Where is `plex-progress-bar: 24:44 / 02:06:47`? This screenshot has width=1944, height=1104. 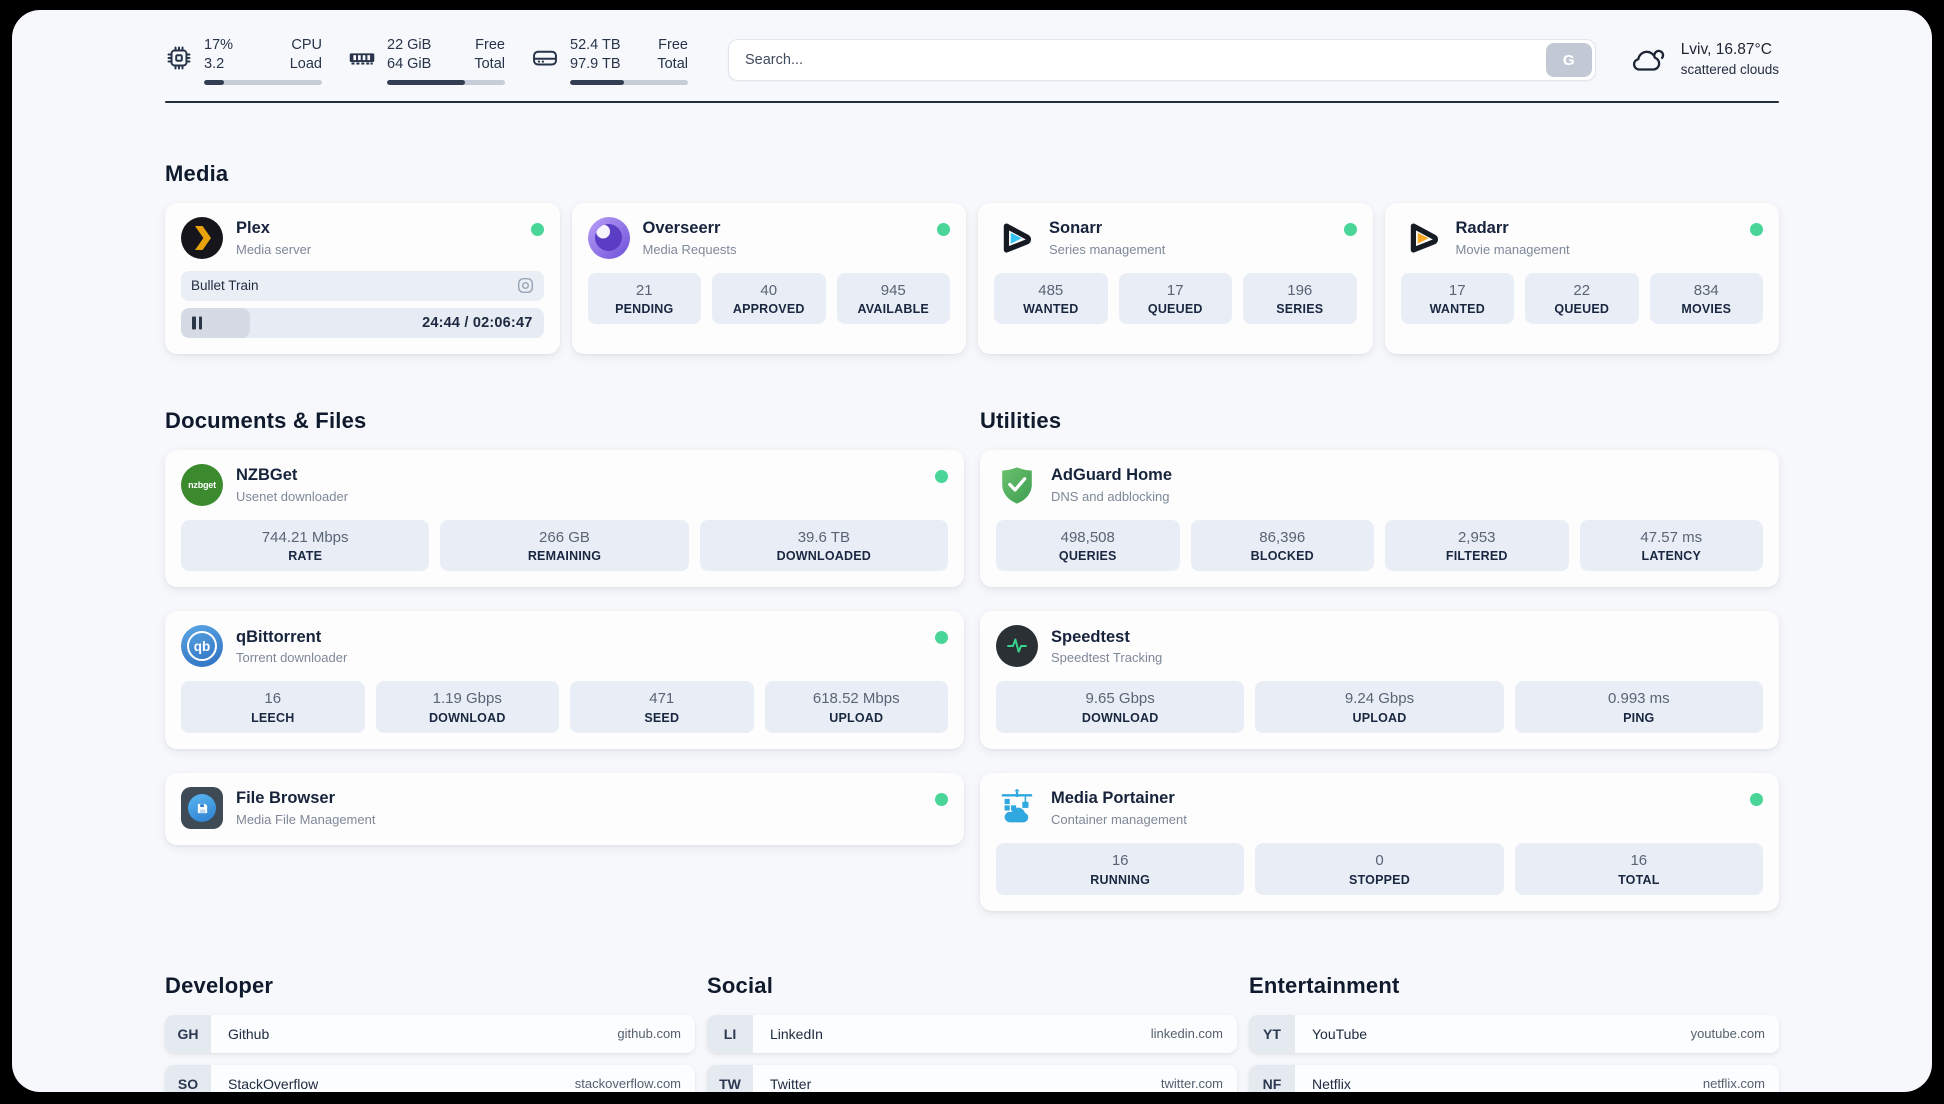 plex-progress-bar: 24:44 / 02:06:47 is located at coordinates (362, 322).